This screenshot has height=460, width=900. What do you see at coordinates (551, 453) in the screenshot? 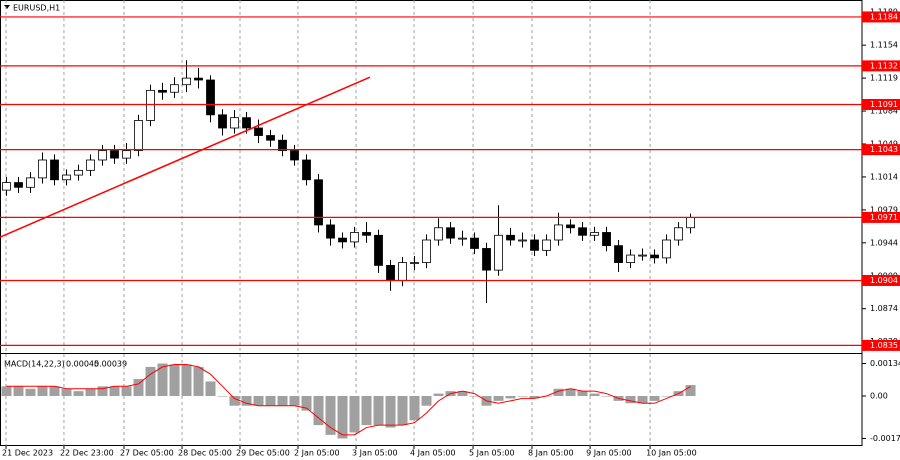
I see `x-tick-label: 8 Jan 05:00` at bounding box center [551, 453].